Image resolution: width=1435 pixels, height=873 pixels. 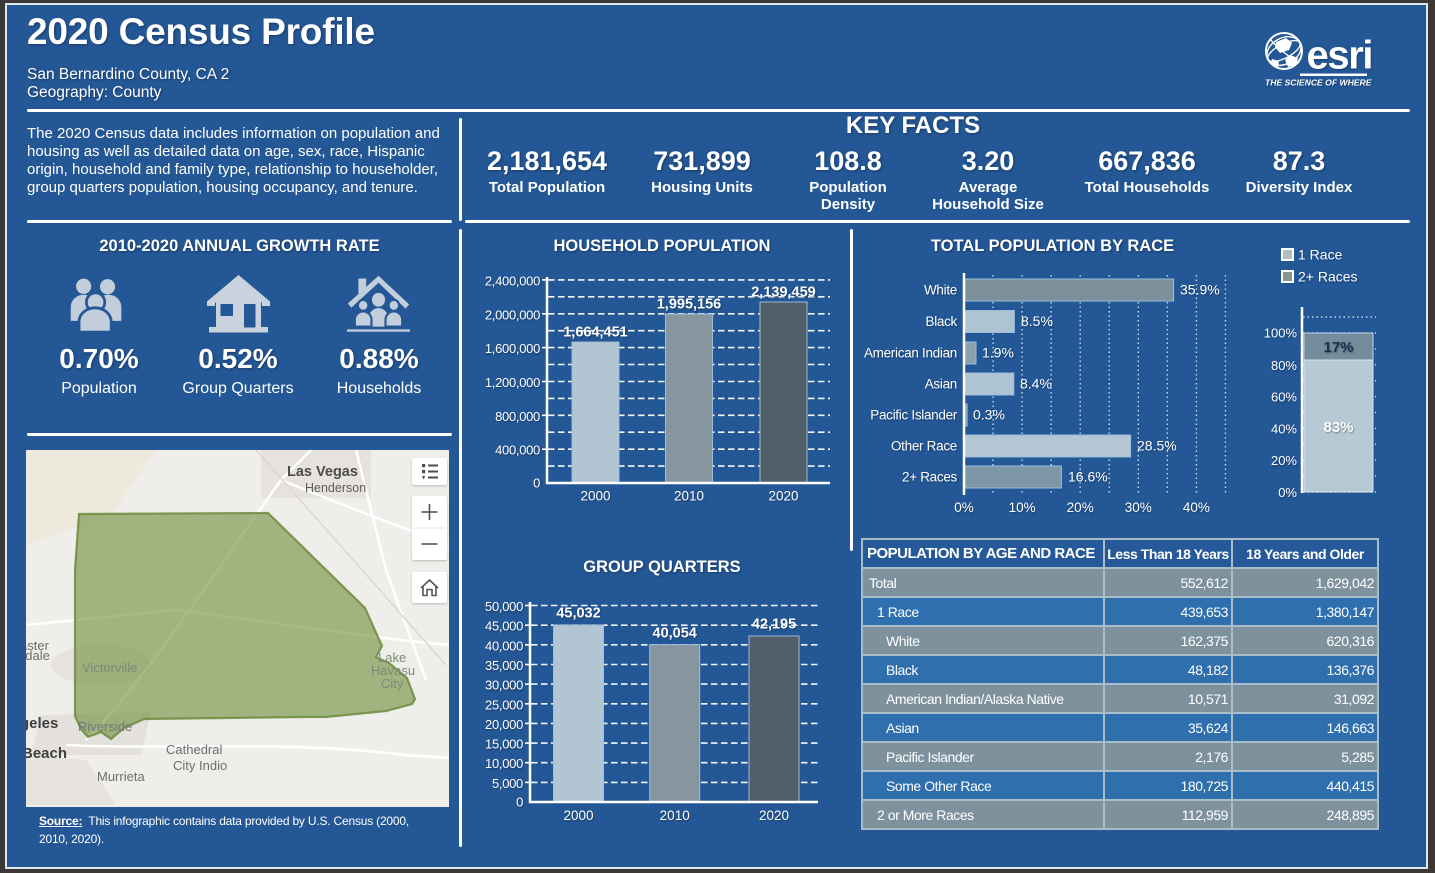 What do you see at coordinates (42, 723) in the screenshot?
I see `svg-text: geles` at bounding box center [42, 723].